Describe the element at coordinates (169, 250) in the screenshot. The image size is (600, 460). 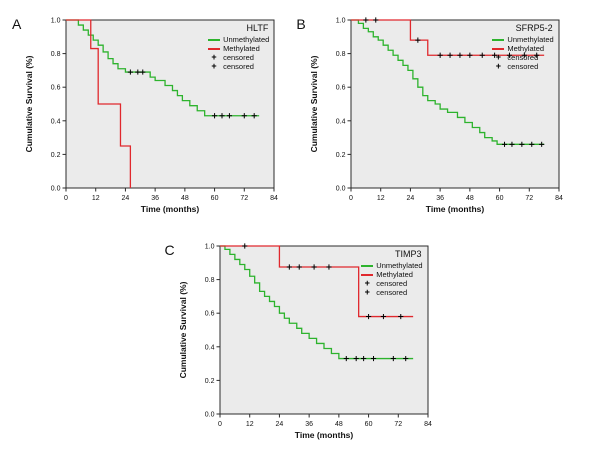
I see `panel-label-c: C` at that location.